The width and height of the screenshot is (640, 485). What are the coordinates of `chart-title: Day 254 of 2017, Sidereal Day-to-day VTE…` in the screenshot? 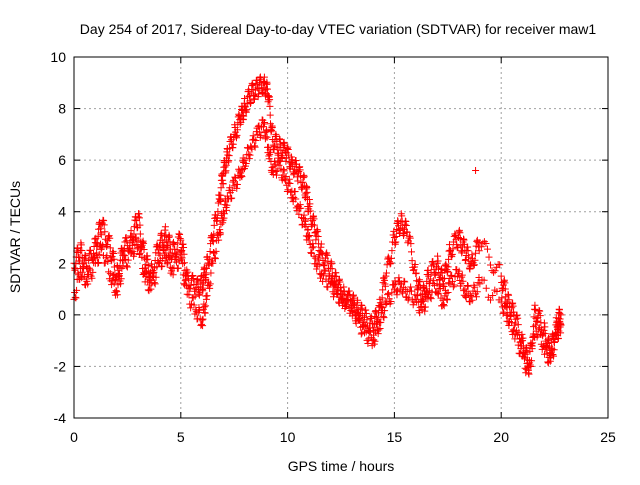 It's located at (338, 29).